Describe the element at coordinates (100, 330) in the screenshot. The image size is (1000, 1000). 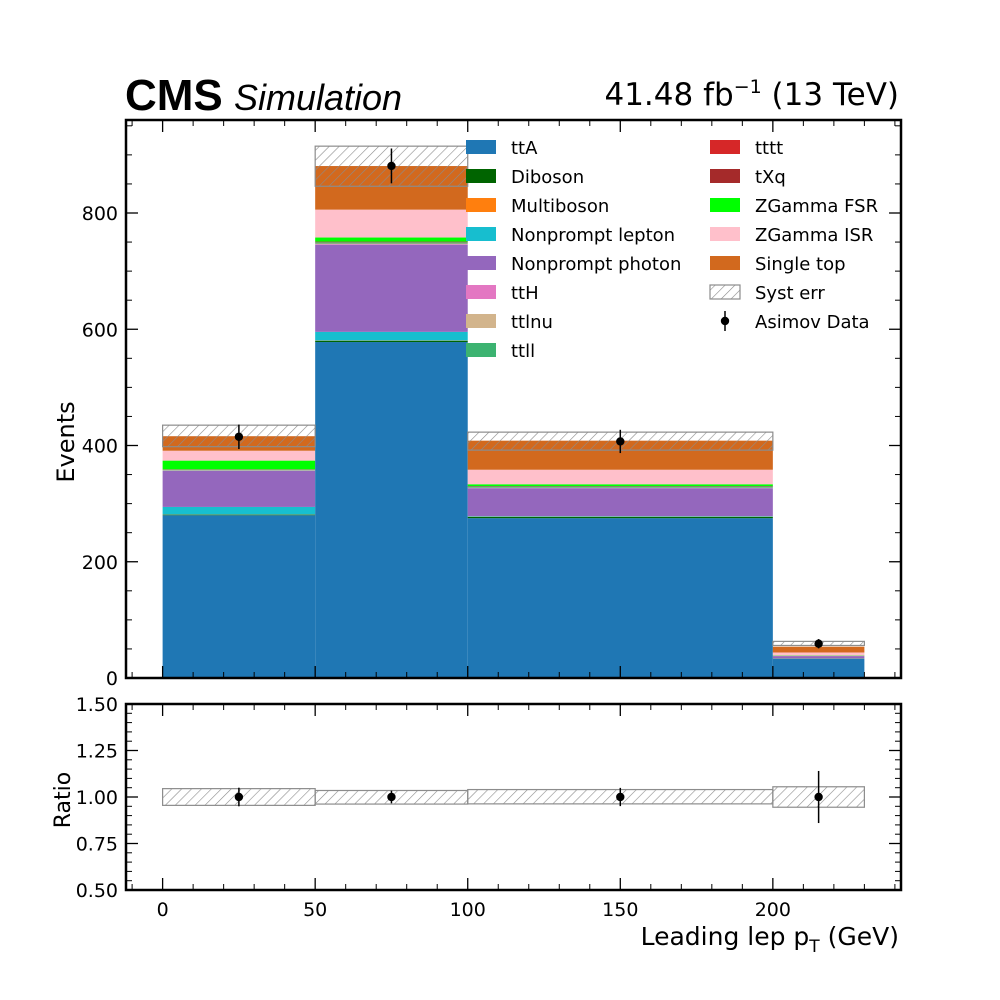
I see `y-tick-label: 600` at that location.